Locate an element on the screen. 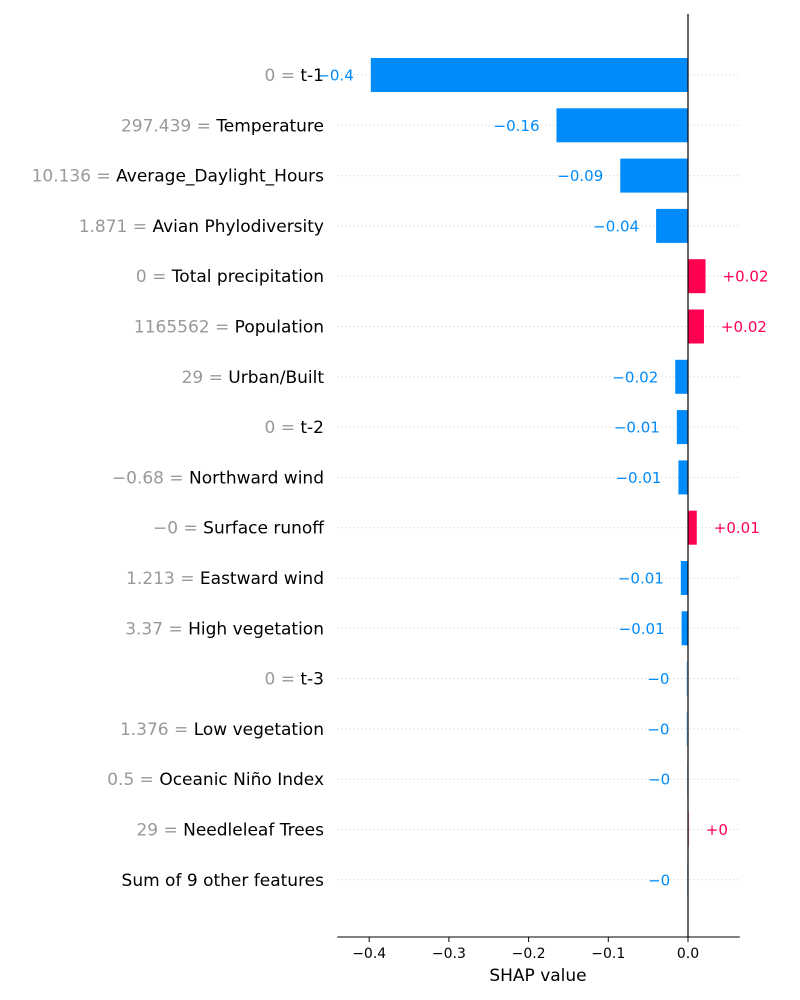  feature-label: −0 = Surface runoff is located at coordinates (239, 529).